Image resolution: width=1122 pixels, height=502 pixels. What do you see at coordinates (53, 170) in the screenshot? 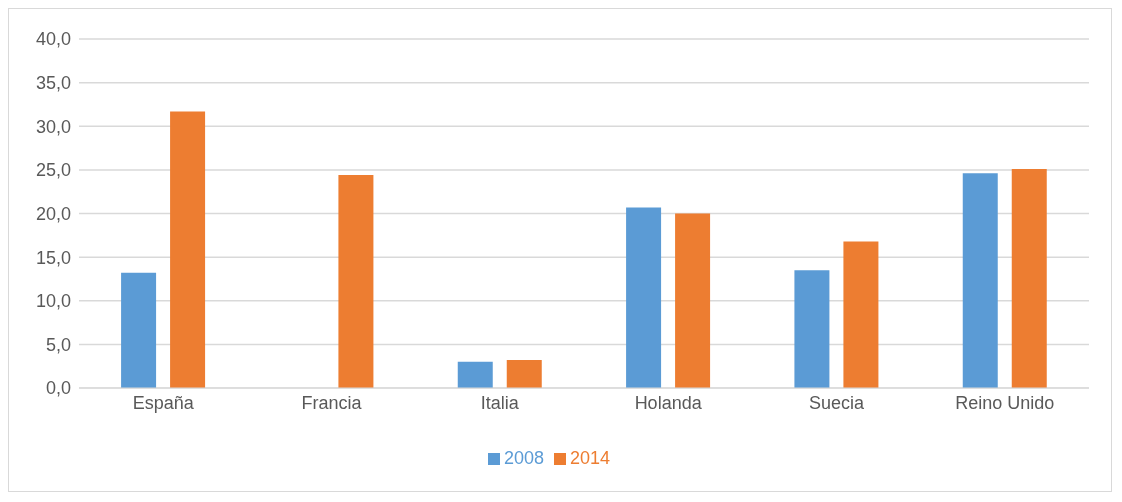
I see `y-tick-label: 25,0` at bounding box center [53, 170].